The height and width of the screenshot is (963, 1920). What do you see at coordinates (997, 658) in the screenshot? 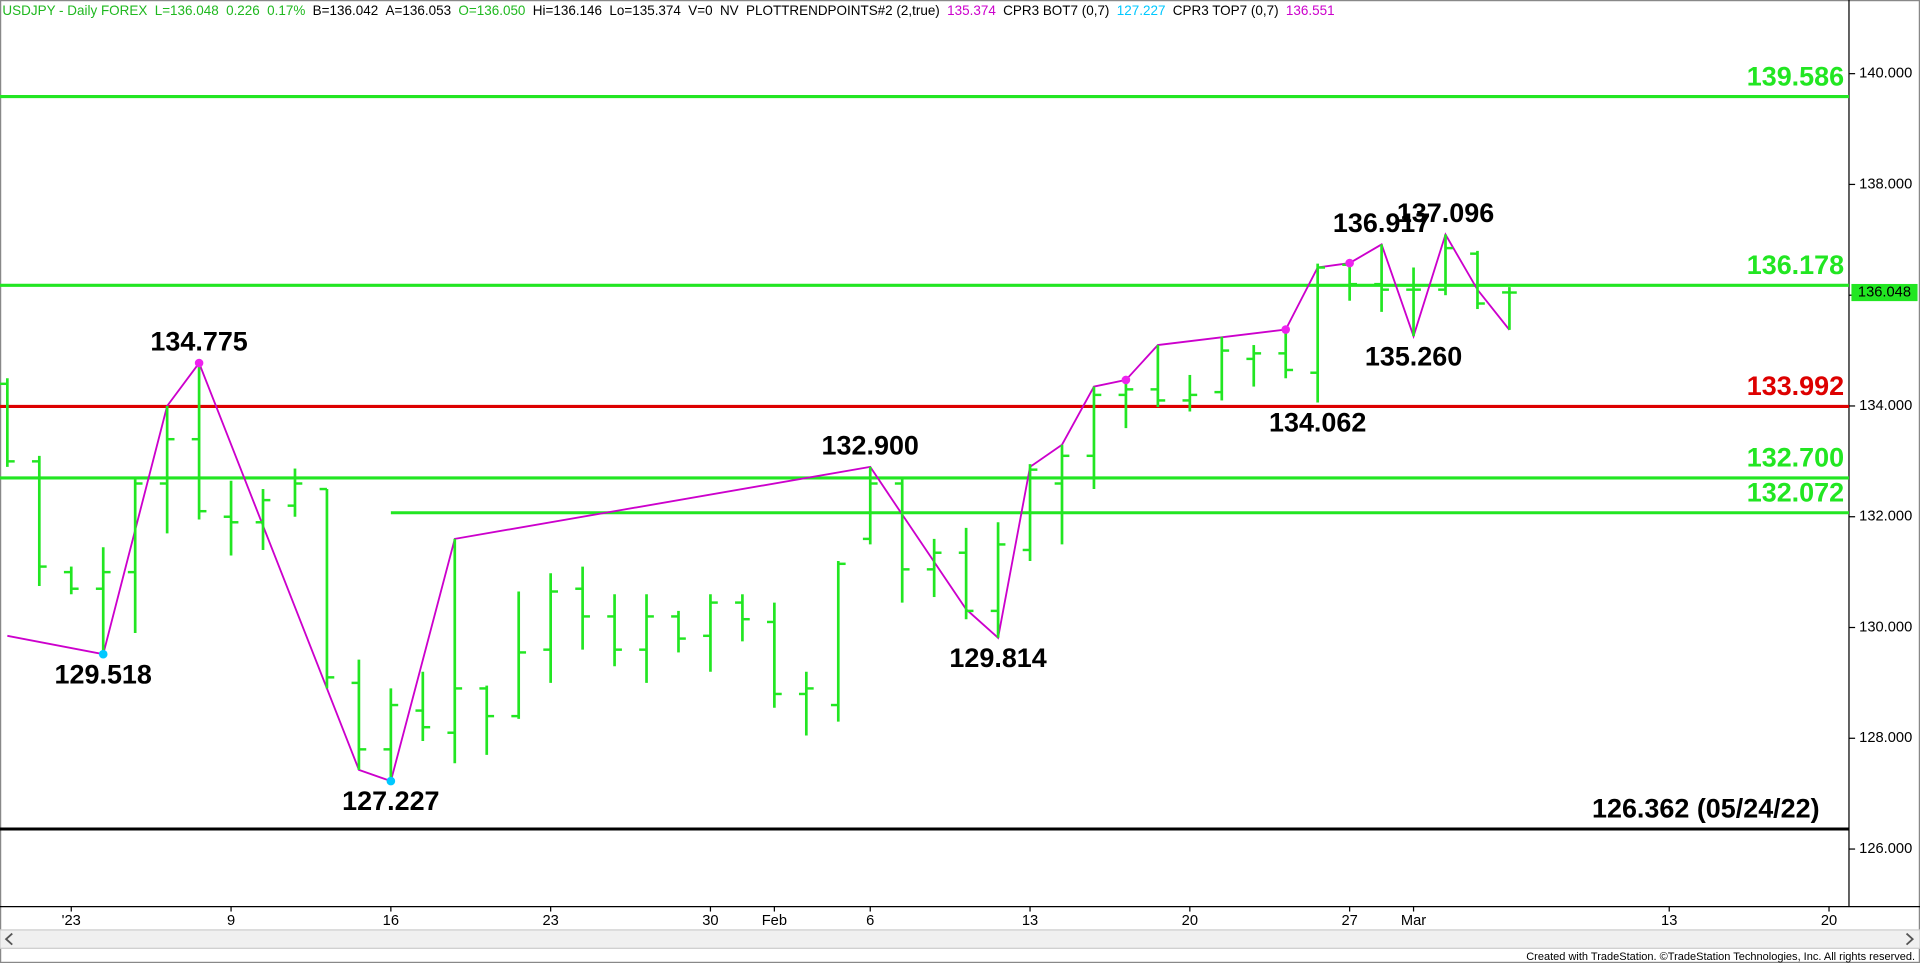
I see `swing-label: 129.814` at bounding box center [997, 658].